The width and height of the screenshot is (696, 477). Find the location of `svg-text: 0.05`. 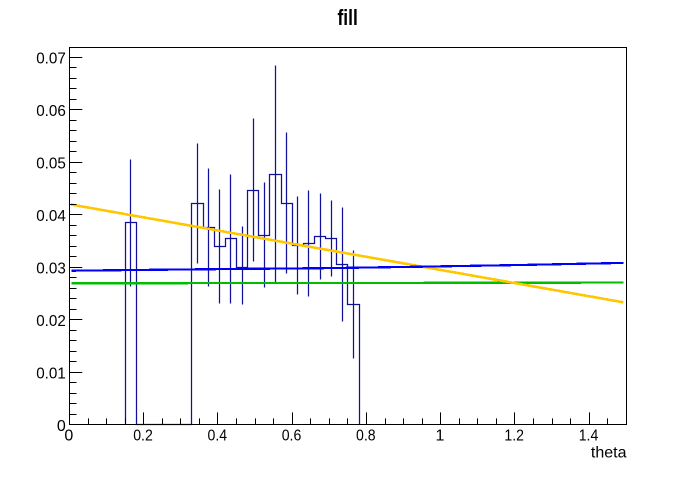

svg-text: 0.05 is located at coordinates (51, 163).